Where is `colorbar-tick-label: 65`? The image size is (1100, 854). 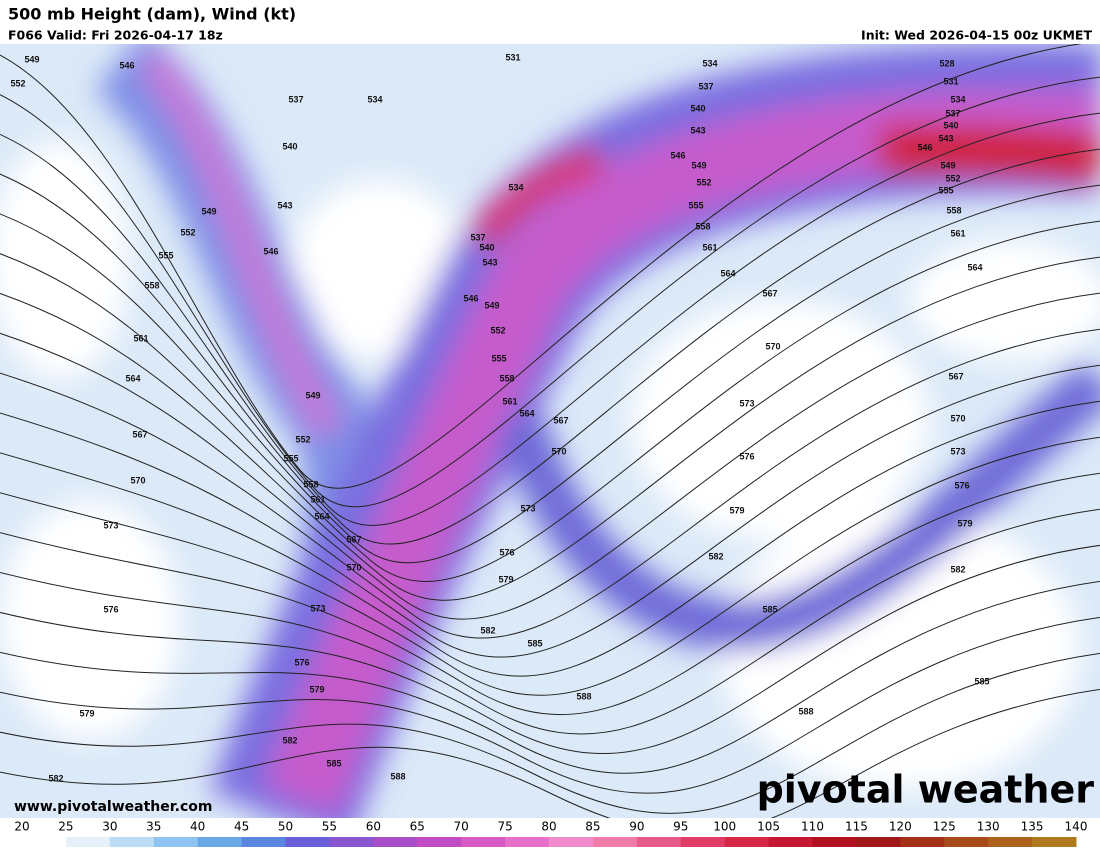
colorbar-tick-label: 65 is located at coordinates (417, 827).